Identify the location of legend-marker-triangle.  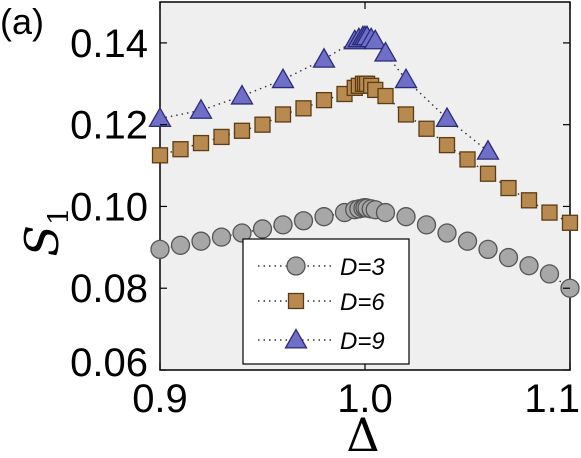
(296, 338).